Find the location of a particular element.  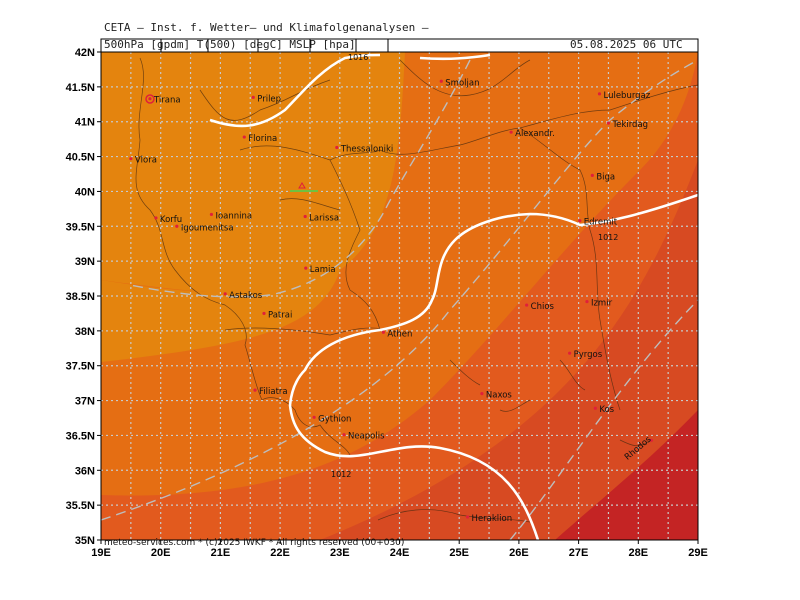

city-neapolis: Neapolis is located at coordinates (363, 437).